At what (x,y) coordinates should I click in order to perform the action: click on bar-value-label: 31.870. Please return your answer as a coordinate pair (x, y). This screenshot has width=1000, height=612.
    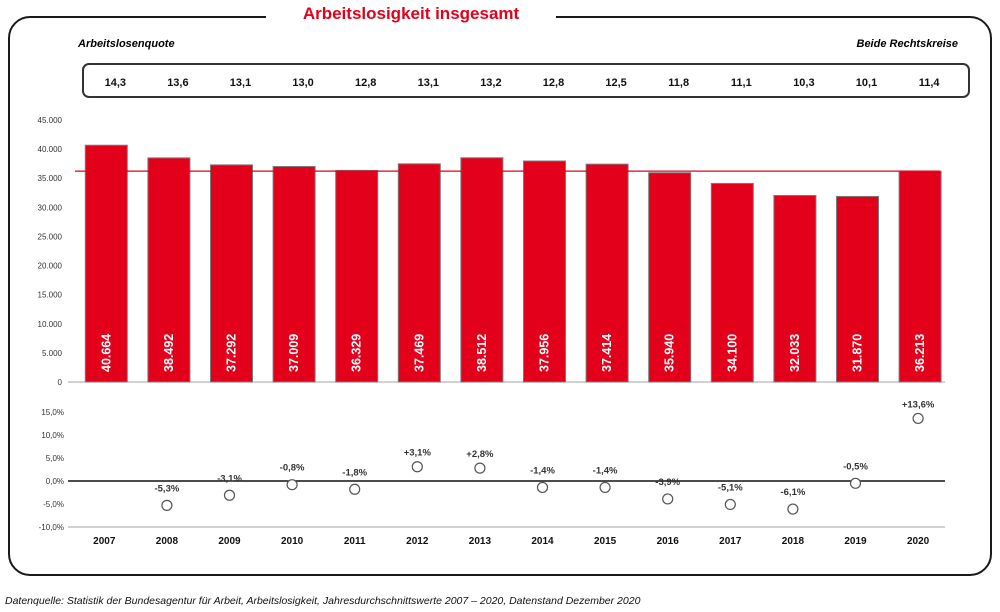
    Looking at the image, I should click on (858, 353).